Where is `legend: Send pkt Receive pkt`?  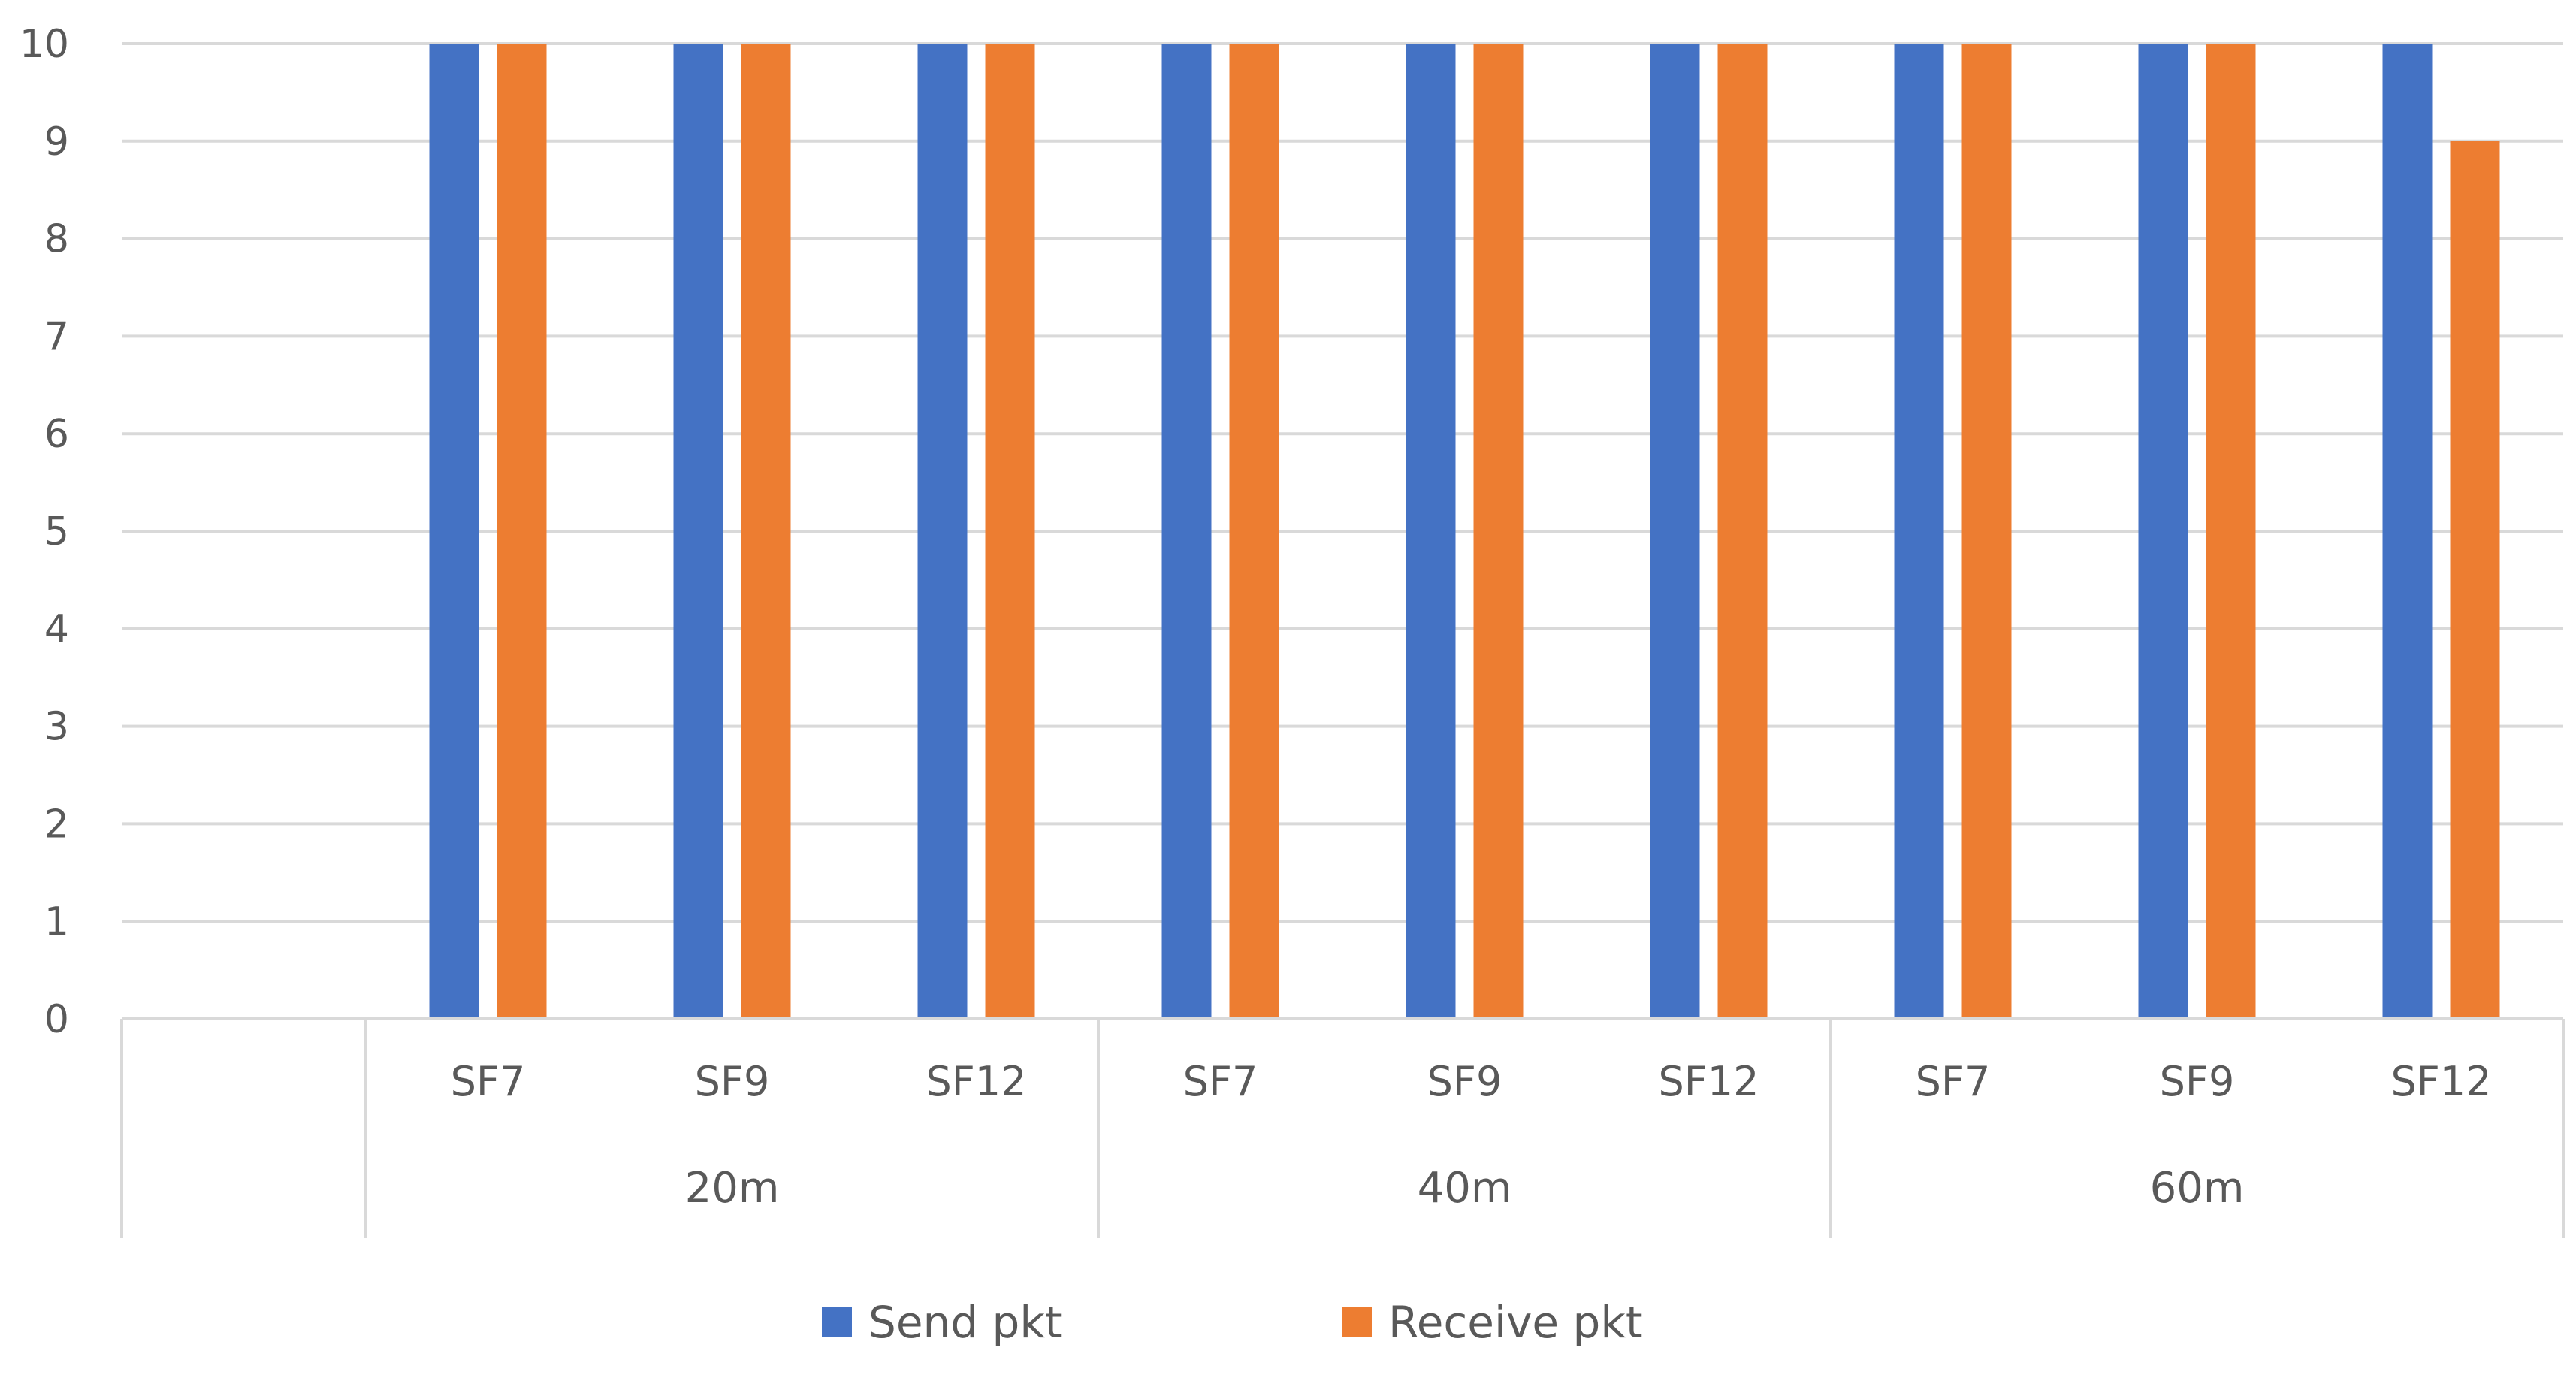 legend: Send pkt Receive pkt is located at coordinates (1232, 1322).